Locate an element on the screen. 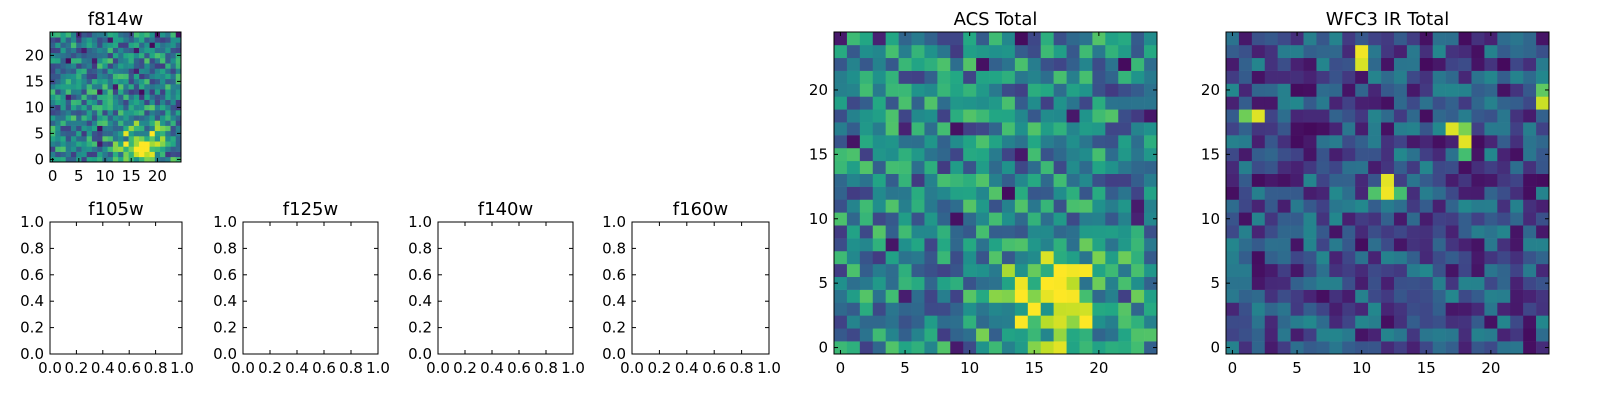 Image resolution: width=1600 pixels, height=405 pixels. x-tick-label: 0.4 is located at coordinates (687, 368).